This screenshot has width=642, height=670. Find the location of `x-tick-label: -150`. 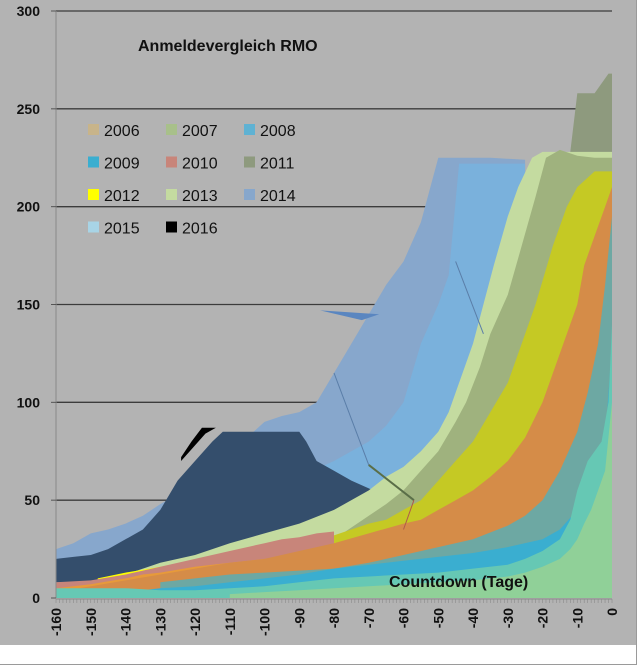

x-tick-label: -150 is located at coordinates (91, 622).